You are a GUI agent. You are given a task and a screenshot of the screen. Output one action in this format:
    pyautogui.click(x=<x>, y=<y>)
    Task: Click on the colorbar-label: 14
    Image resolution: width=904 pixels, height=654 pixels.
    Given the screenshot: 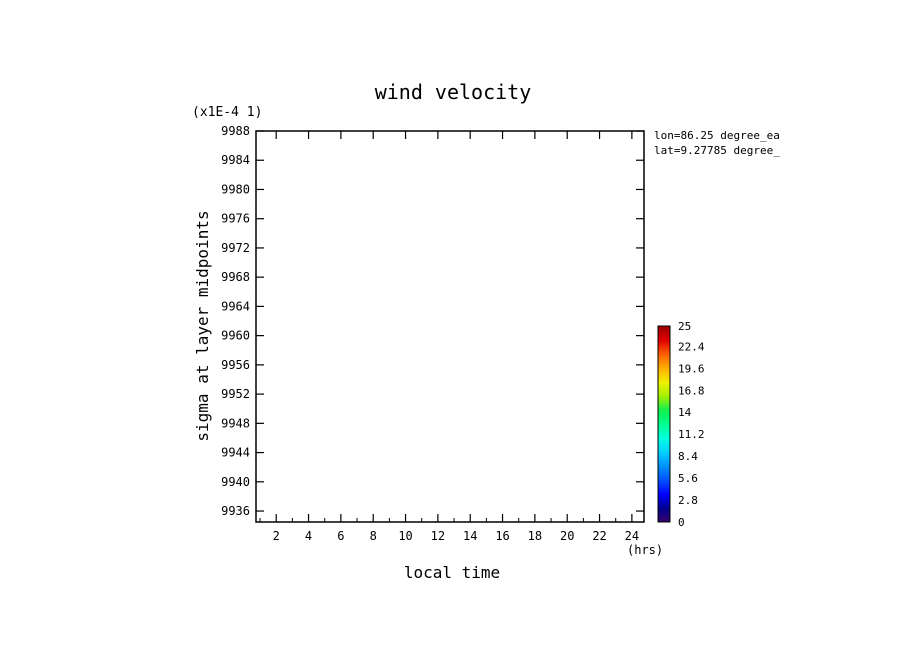 What is the action you would take?
    pyautogui.click(x=685, y=412)
    